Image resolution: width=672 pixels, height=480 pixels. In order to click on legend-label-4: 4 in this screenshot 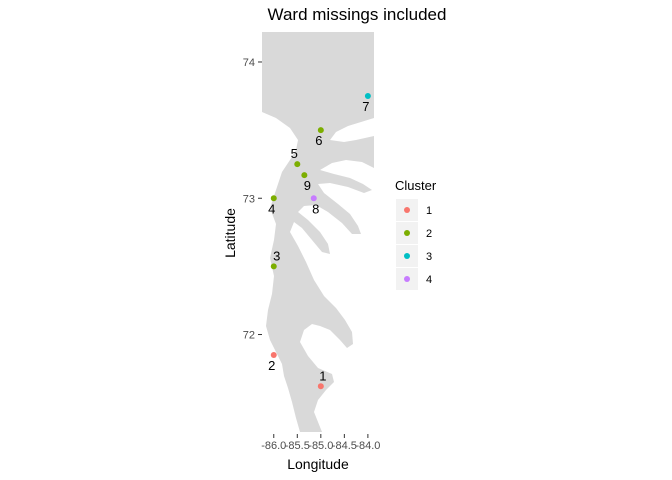, I will do `click(429, 280)`.